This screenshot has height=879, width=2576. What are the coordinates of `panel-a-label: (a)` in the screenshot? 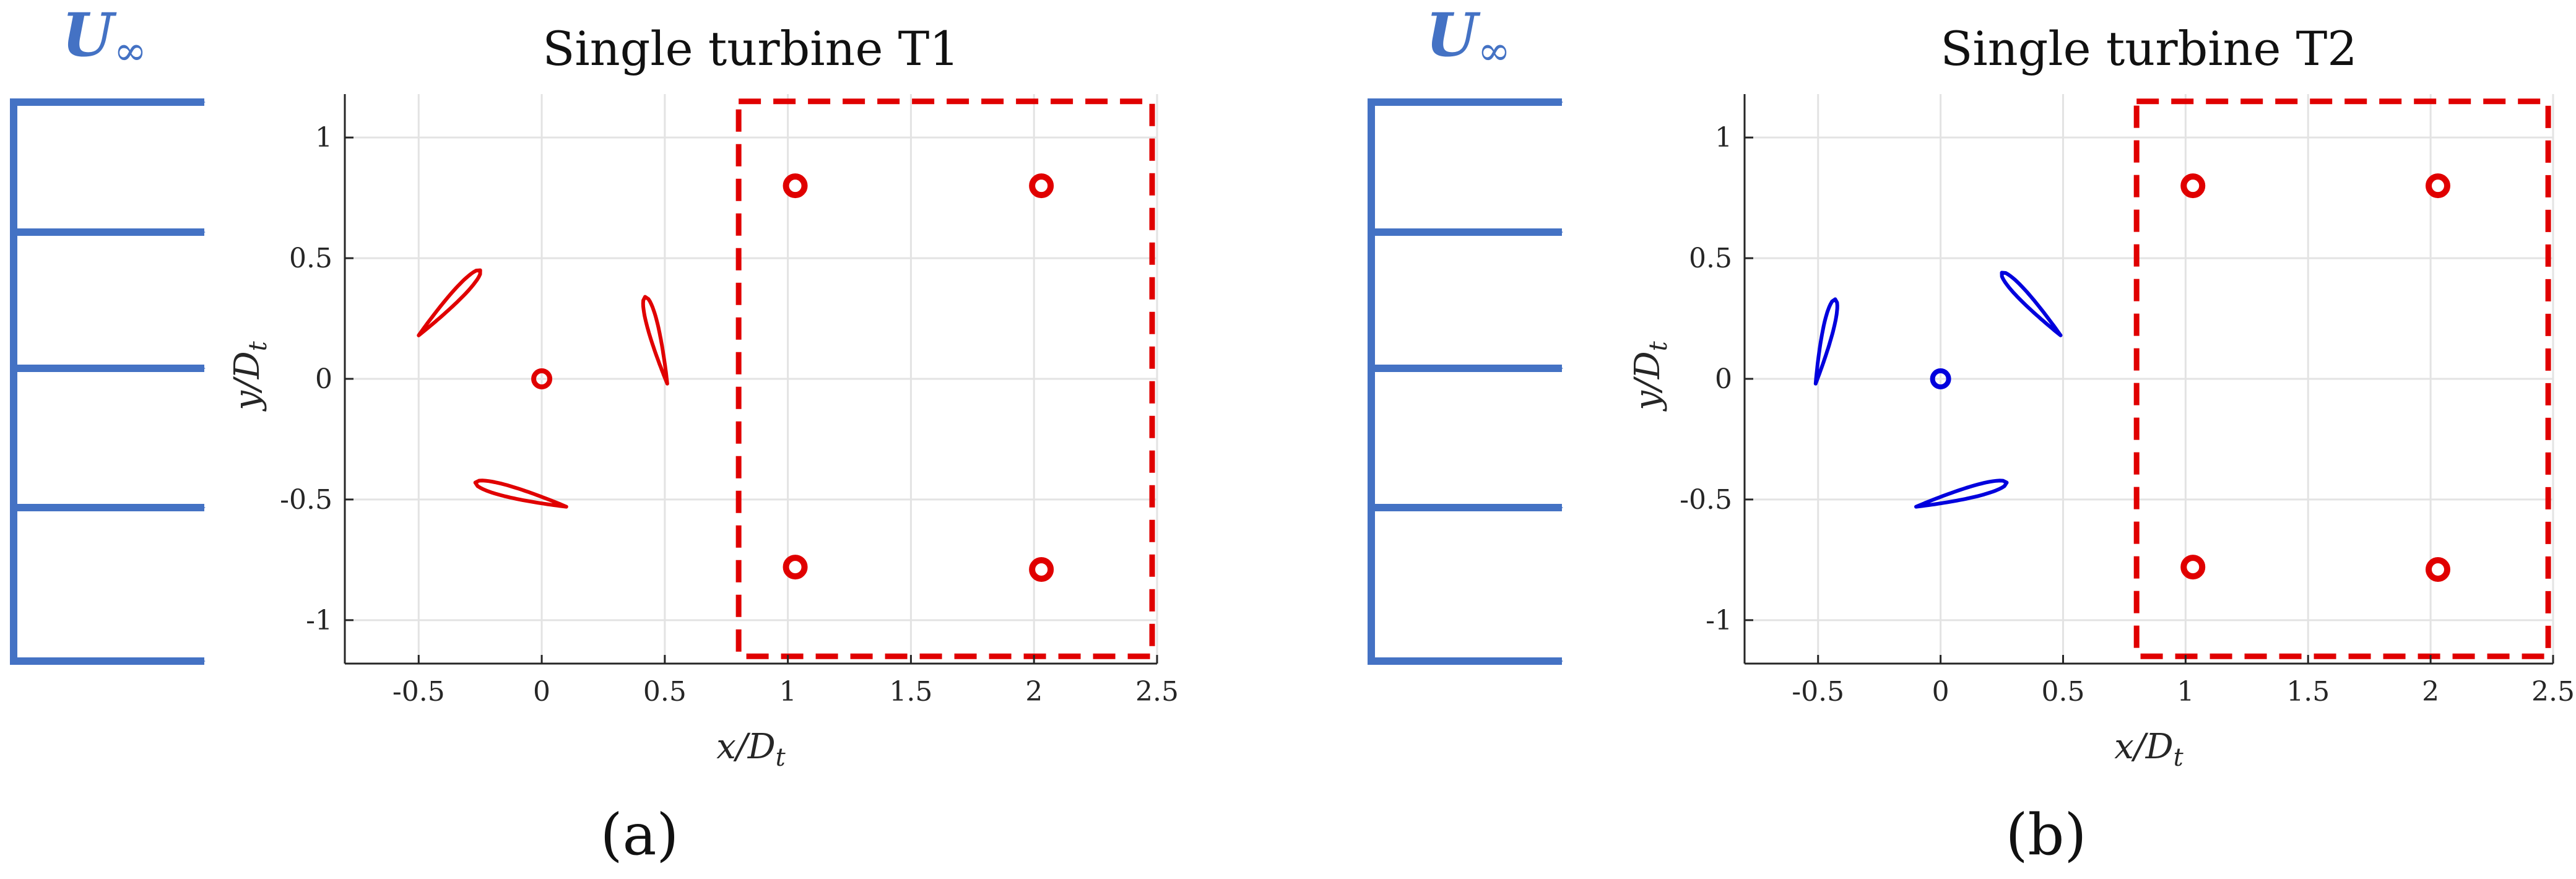 It's located at (640, 835).